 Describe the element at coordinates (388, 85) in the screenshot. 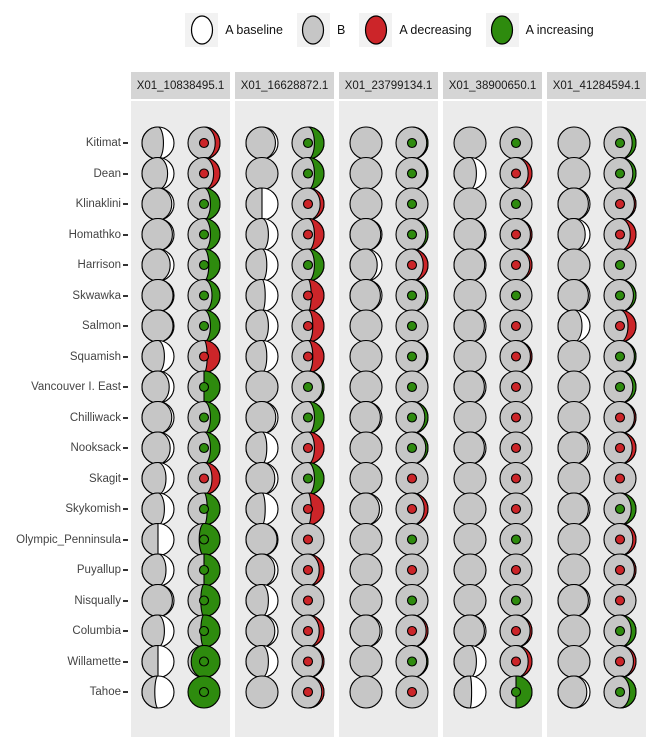

I see `facet-strip-label: X01_23799134.1` at that location.